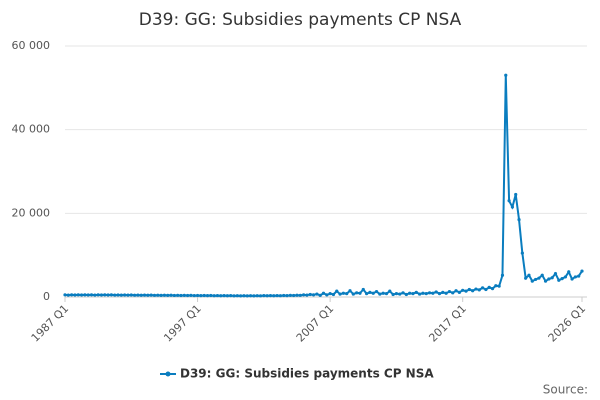 The height and width of the screenshot is (400, 600). What do you see at coordinates (168, 374) in the screenshot?
I see `legend-marker` at bounding box center [168, 374].